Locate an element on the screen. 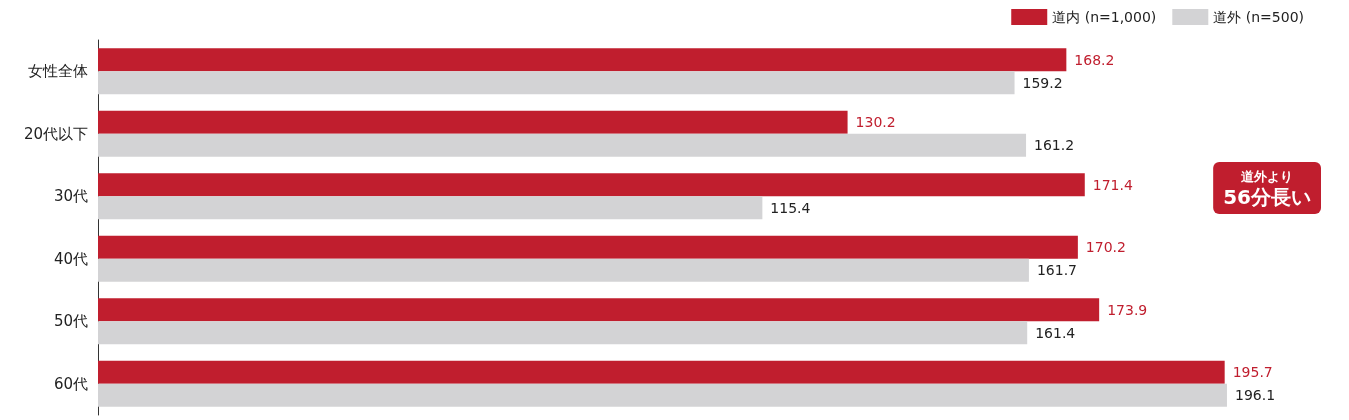 The image size is (1349, 420). y-tick-label: 女性全体 is located at coordinates (58, 71).